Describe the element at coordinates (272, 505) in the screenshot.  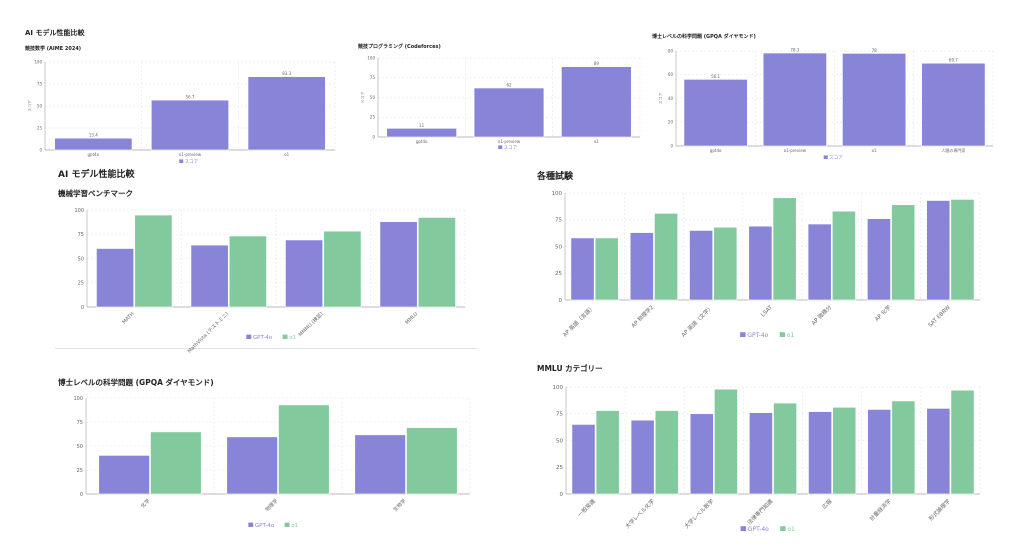
I see `x-tick-label: 物理学` at that location.